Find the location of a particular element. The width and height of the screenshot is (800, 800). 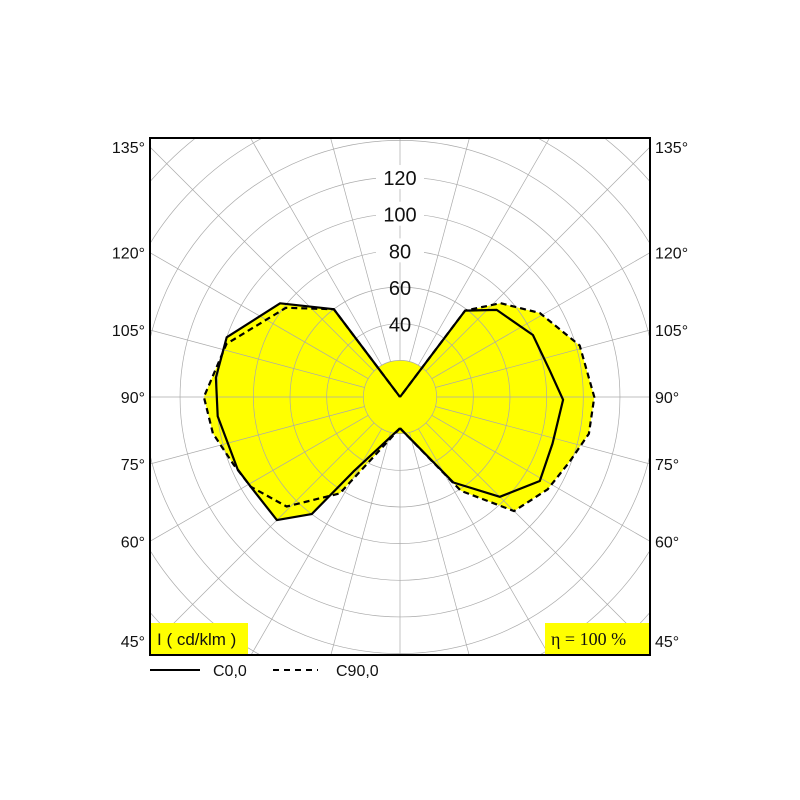

angle-label-left: 90° is located at coordinates (133, 398).